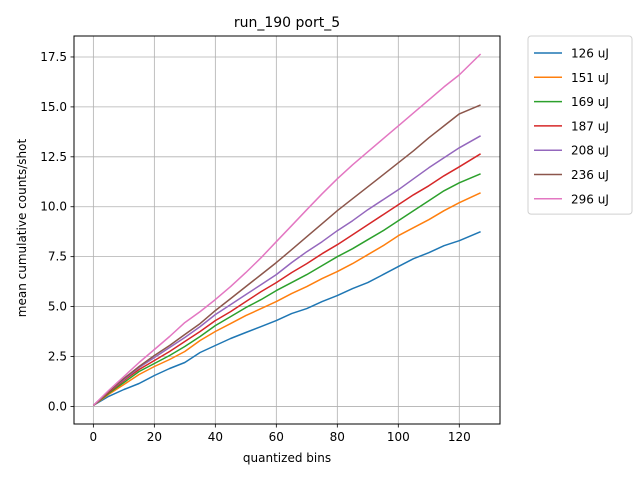  I want to click on y-tick-label: 2.5, so click(57, 357).